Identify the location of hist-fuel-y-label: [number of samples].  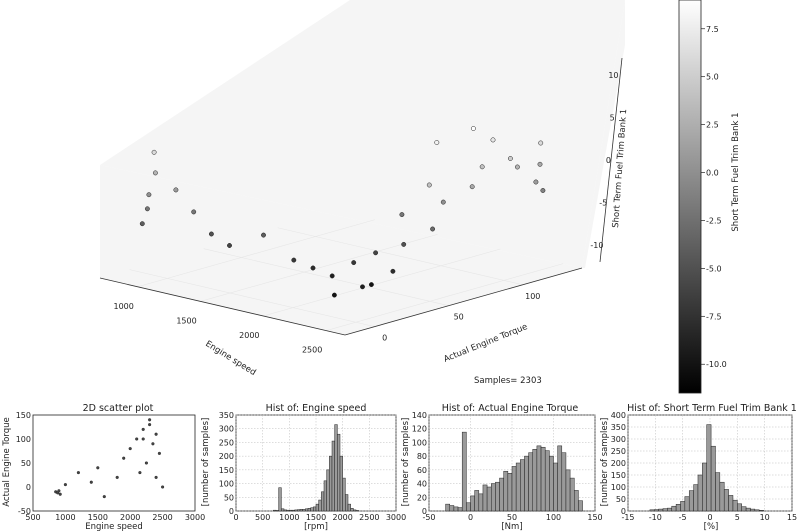
(605, 462).